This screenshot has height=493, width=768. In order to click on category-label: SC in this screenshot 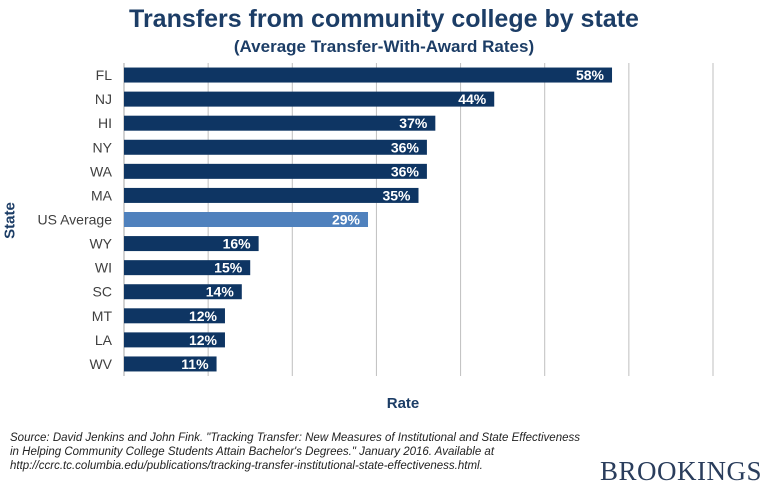, I will do `click(102, 292)`.